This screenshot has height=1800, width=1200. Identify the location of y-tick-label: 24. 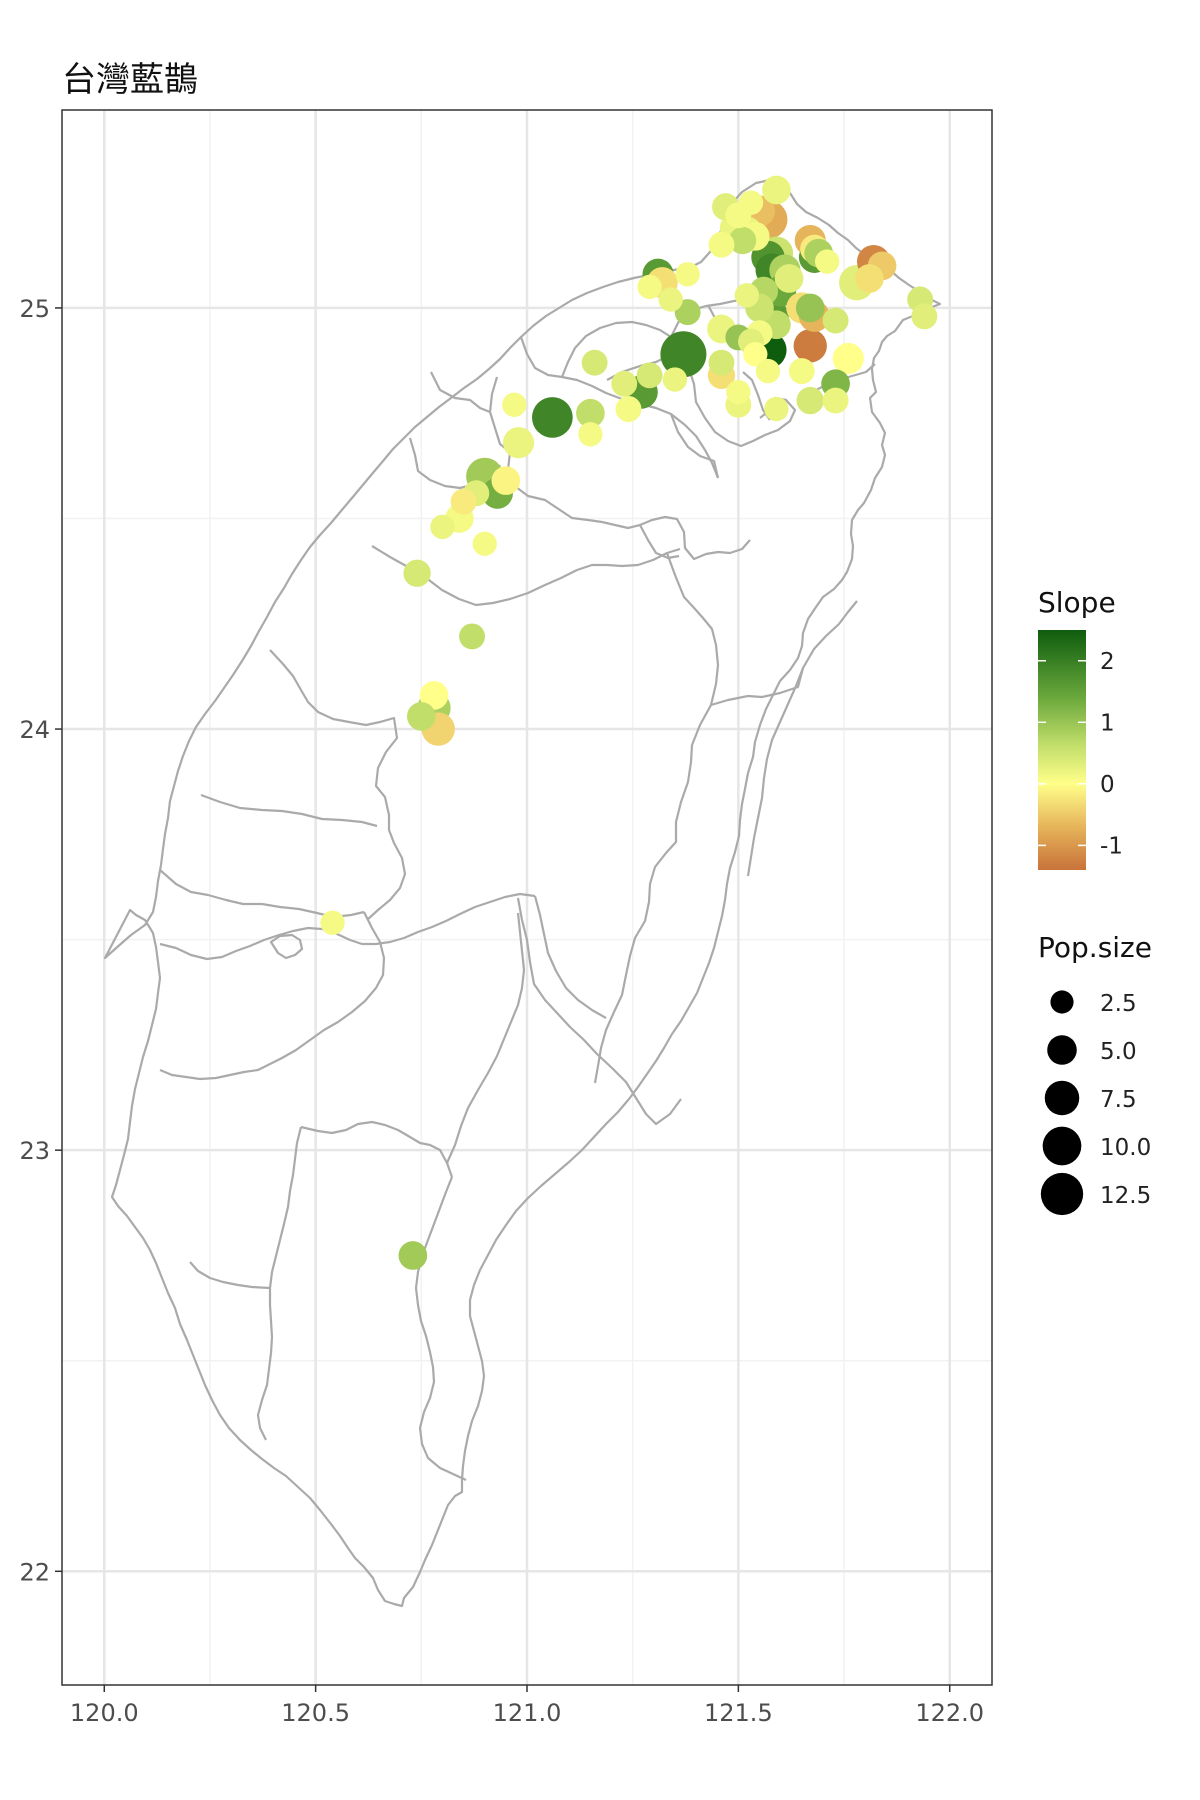
(34, 730).